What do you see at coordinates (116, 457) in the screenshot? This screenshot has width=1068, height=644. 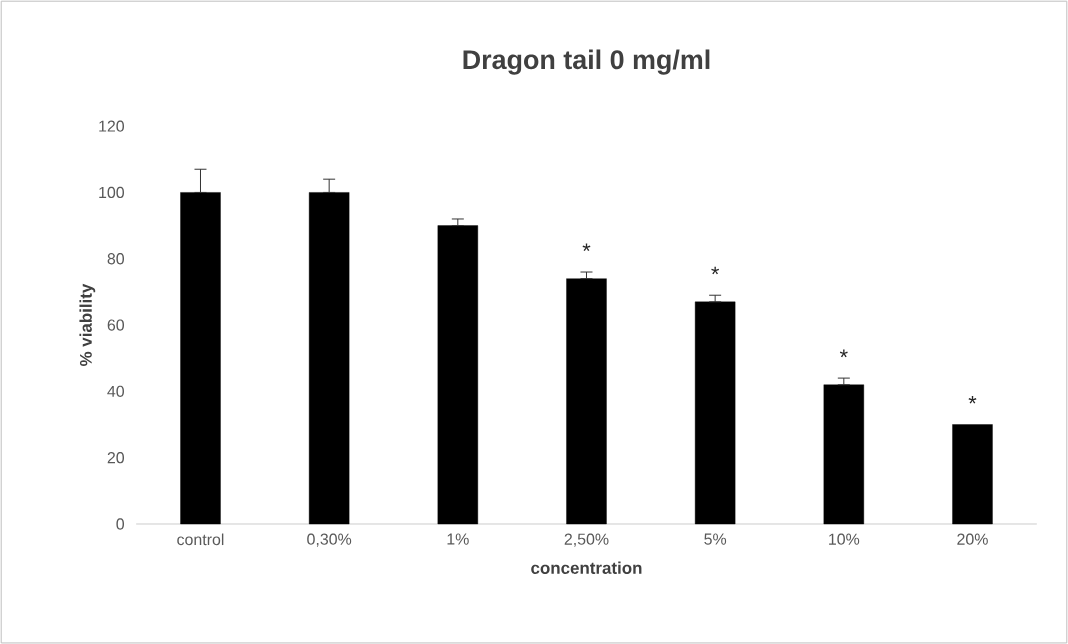 I see `y-tick-label: 20` at bounding box center [116, 457].